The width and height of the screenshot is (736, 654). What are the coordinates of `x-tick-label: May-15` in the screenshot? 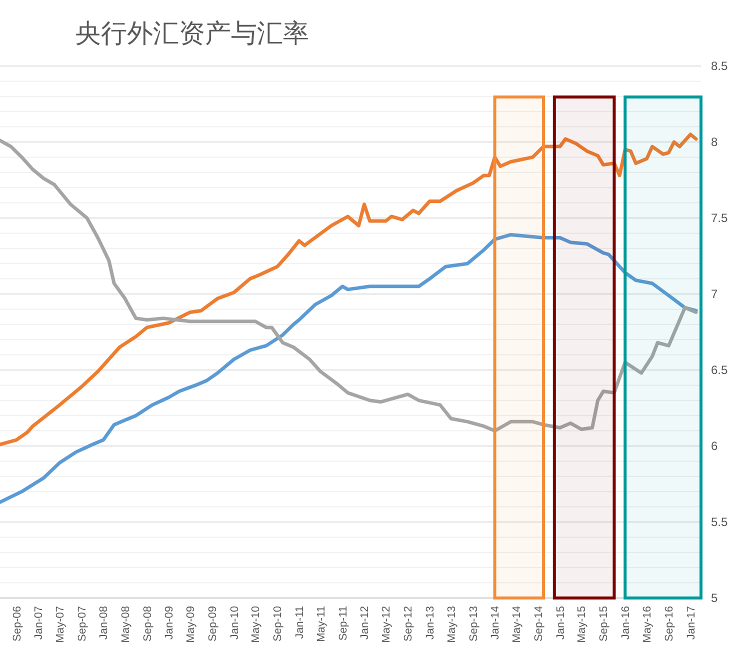 It's located at (582, 624).